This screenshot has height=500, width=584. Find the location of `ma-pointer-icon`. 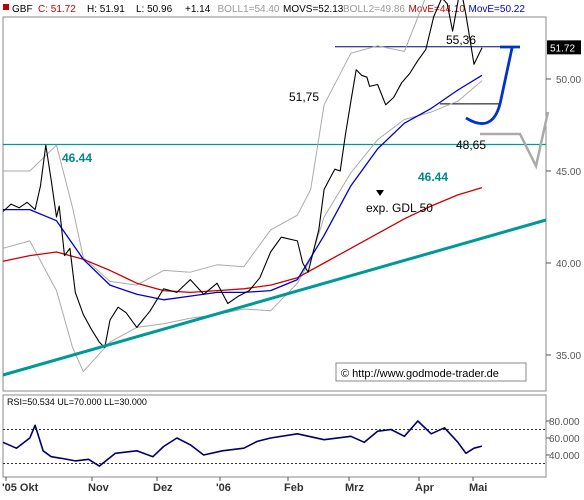

ma-pointer-icon is located at coordinates (380, 193).